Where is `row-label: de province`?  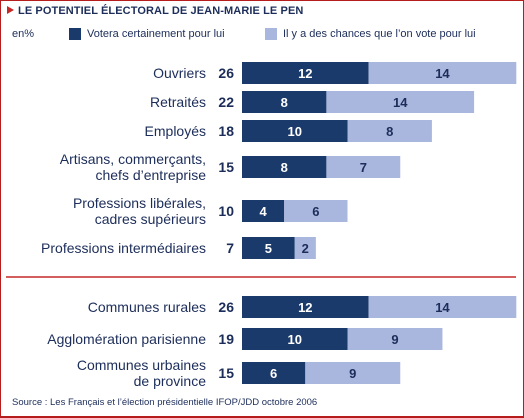
row-label: de province is located at coordinates (170, 381).